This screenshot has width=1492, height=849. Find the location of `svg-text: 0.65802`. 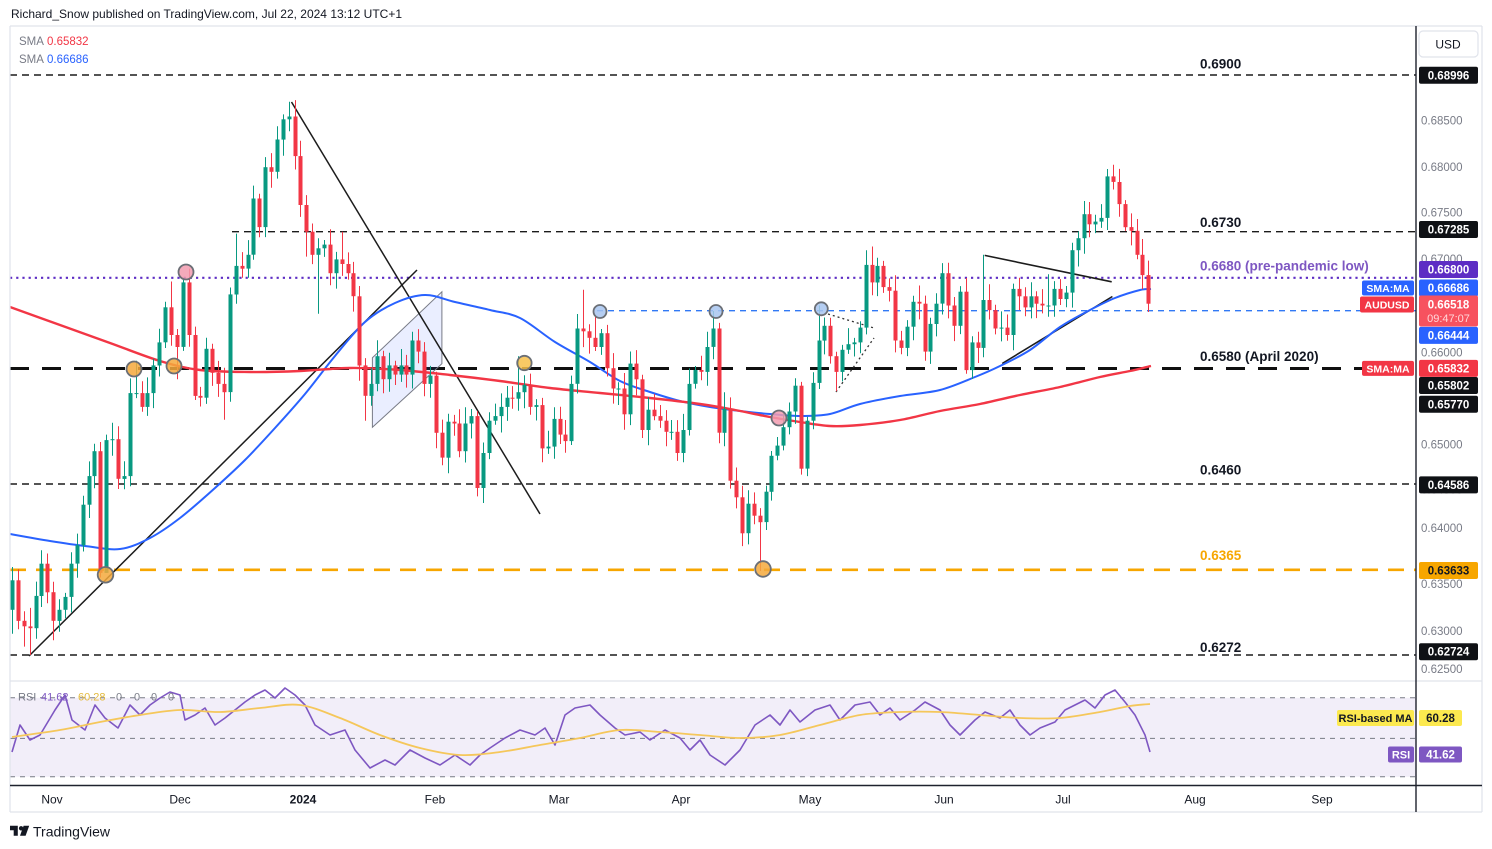

svg-text: 0.65802 is located at coordinates (1449, 387).